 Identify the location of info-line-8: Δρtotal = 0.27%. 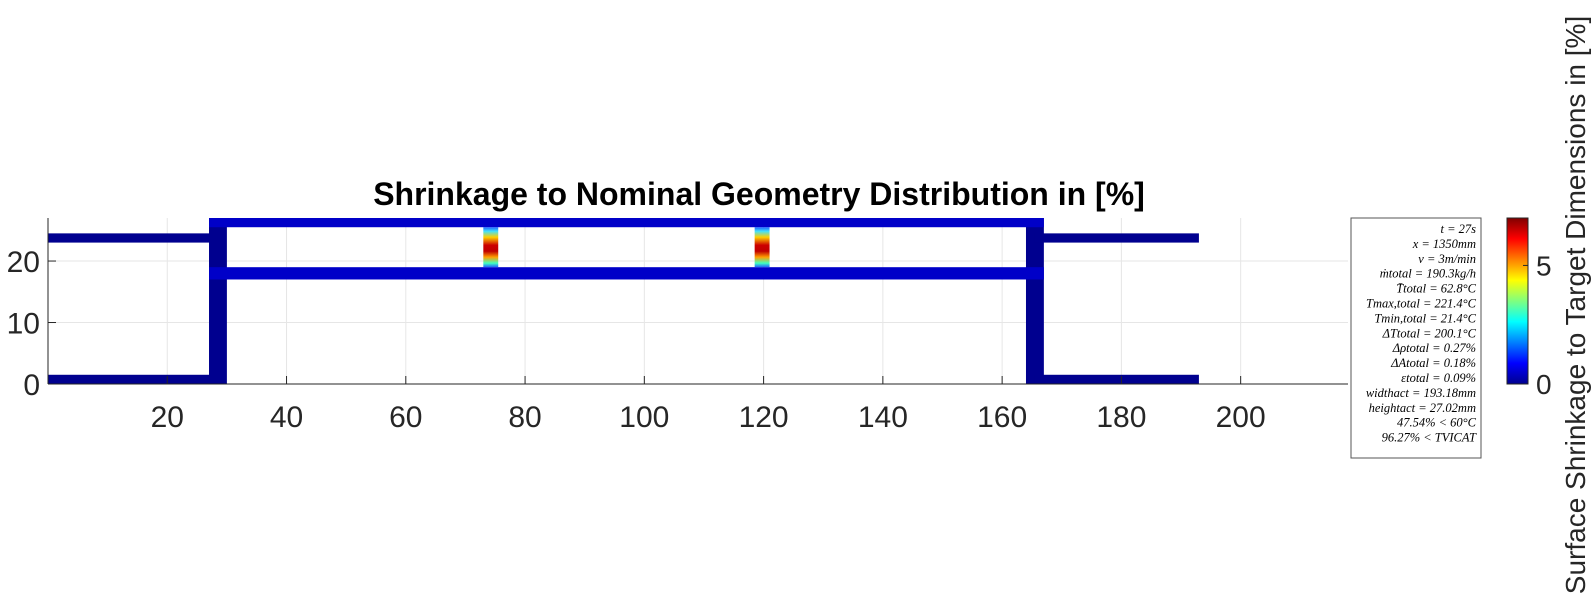
(1434, 348).